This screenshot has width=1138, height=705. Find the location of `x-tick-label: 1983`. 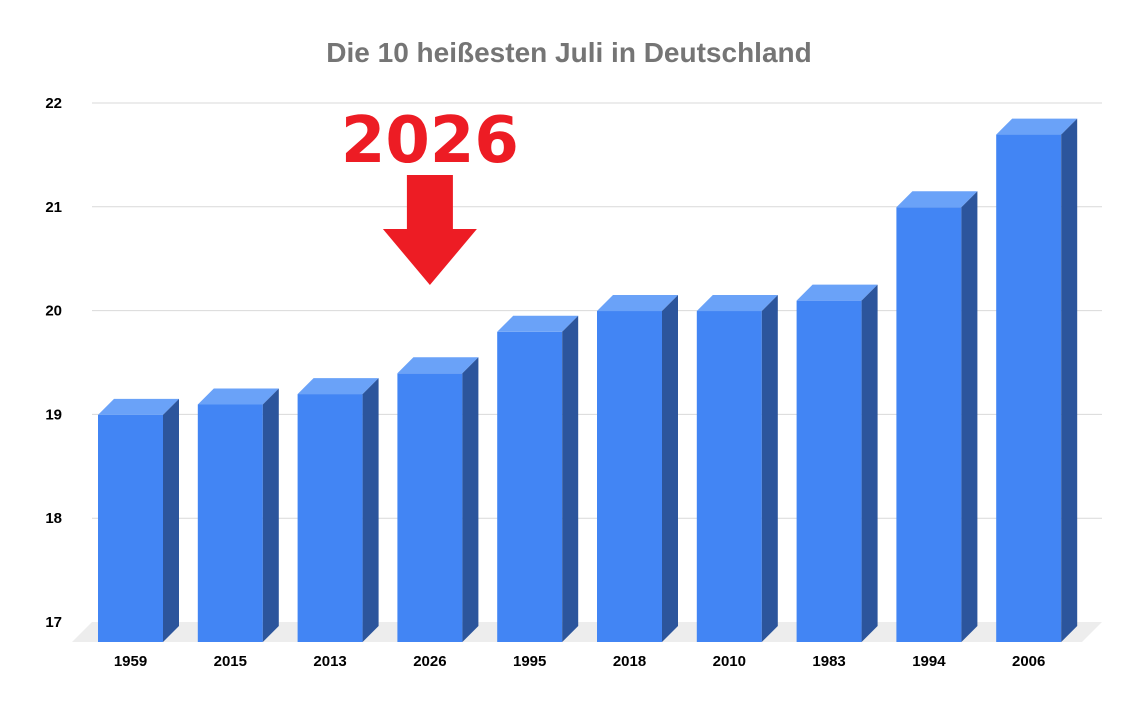

x-tick-label: 1983 is located at coordinates (828, 661).